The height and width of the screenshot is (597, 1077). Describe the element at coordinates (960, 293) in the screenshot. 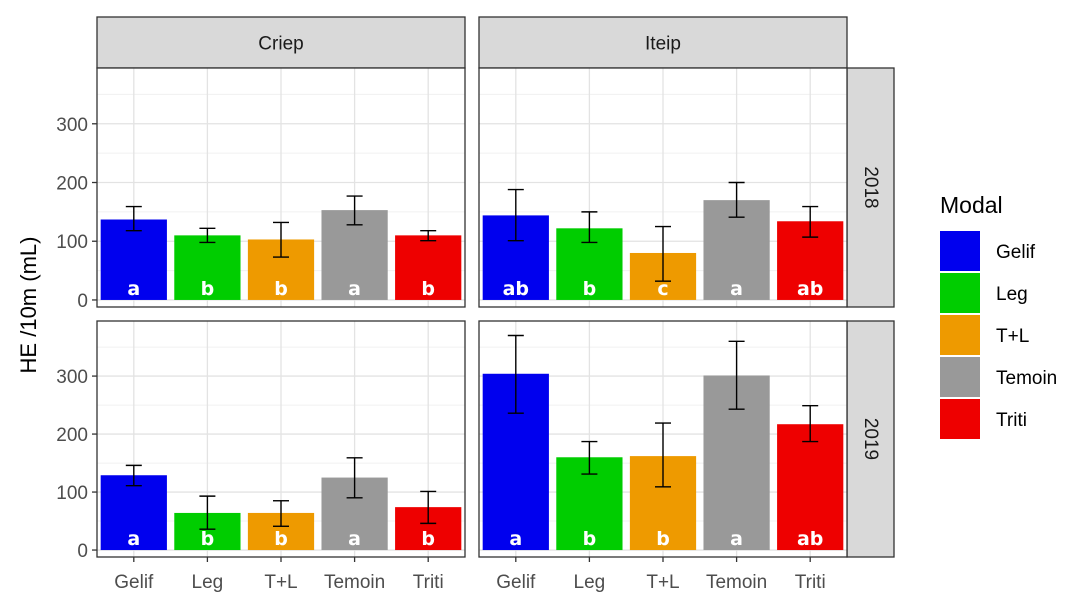

I see `legend-swatch-leg` at that location.